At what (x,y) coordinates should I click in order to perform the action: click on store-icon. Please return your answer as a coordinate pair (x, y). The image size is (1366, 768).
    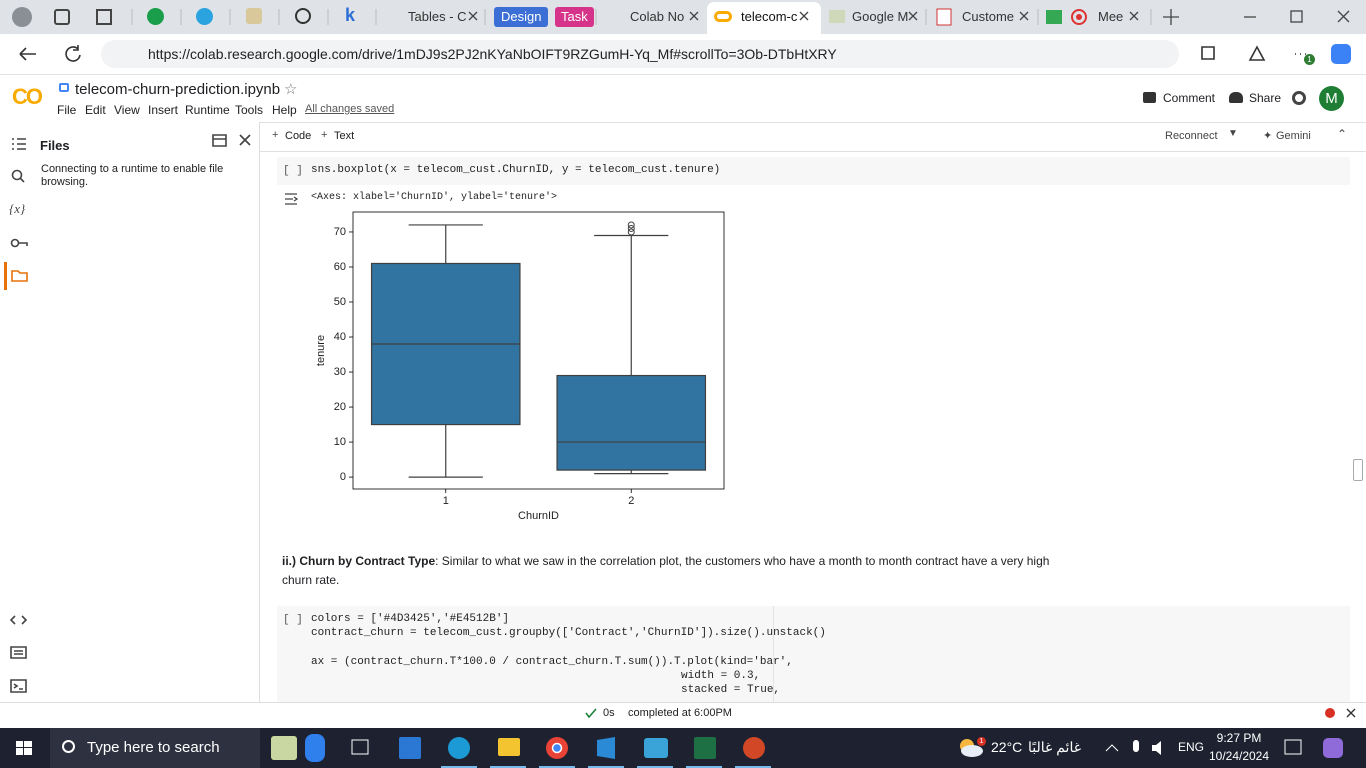
    Looking at the image, I should click on (410, 748).